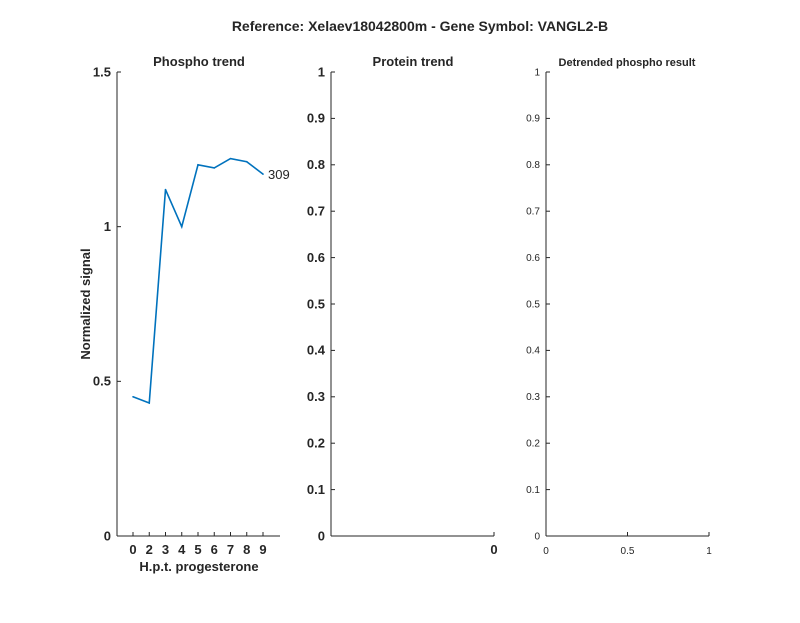 The image size is (800, 623). I want to click on x-tick-label: 8, so click(246, 549).